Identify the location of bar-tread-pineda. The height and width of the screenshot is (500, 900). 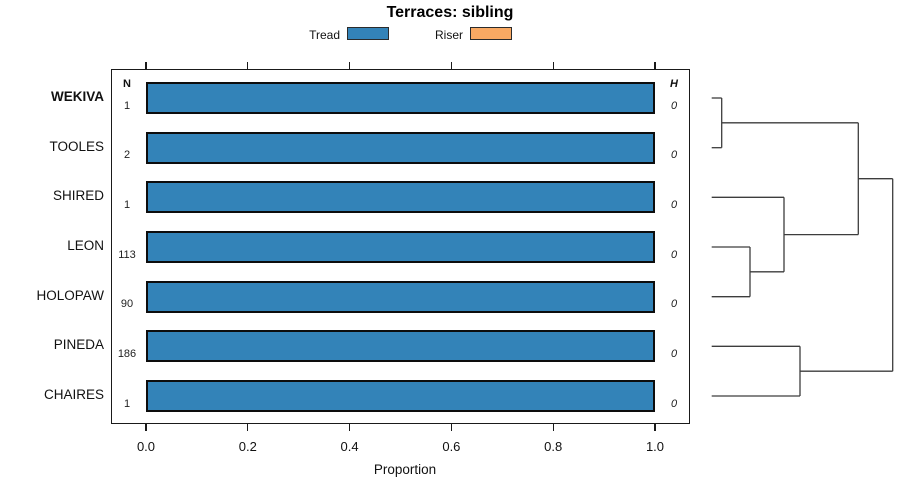
(400, 346).